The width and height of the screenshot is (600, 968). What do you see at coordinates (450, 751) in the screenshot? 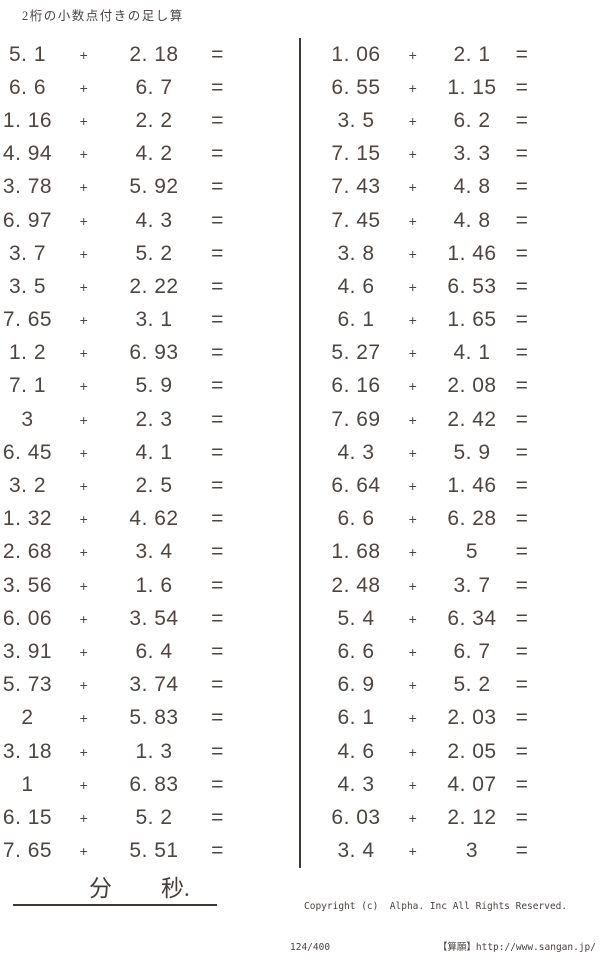
I see `problem-row: 4. 6 + 2. 05 =` at bounding box center [450, 751].